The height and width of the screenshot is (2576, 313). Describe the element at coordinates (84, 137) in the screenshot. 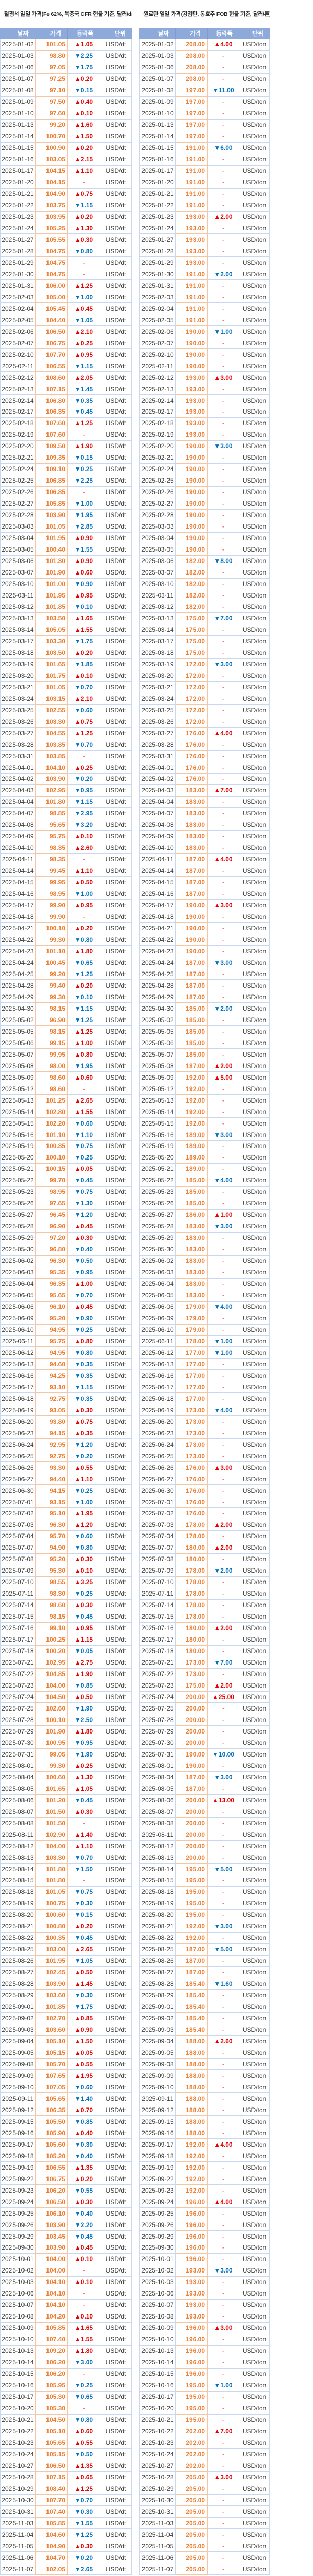

I see `change-cell: ▲1.50` at that location.